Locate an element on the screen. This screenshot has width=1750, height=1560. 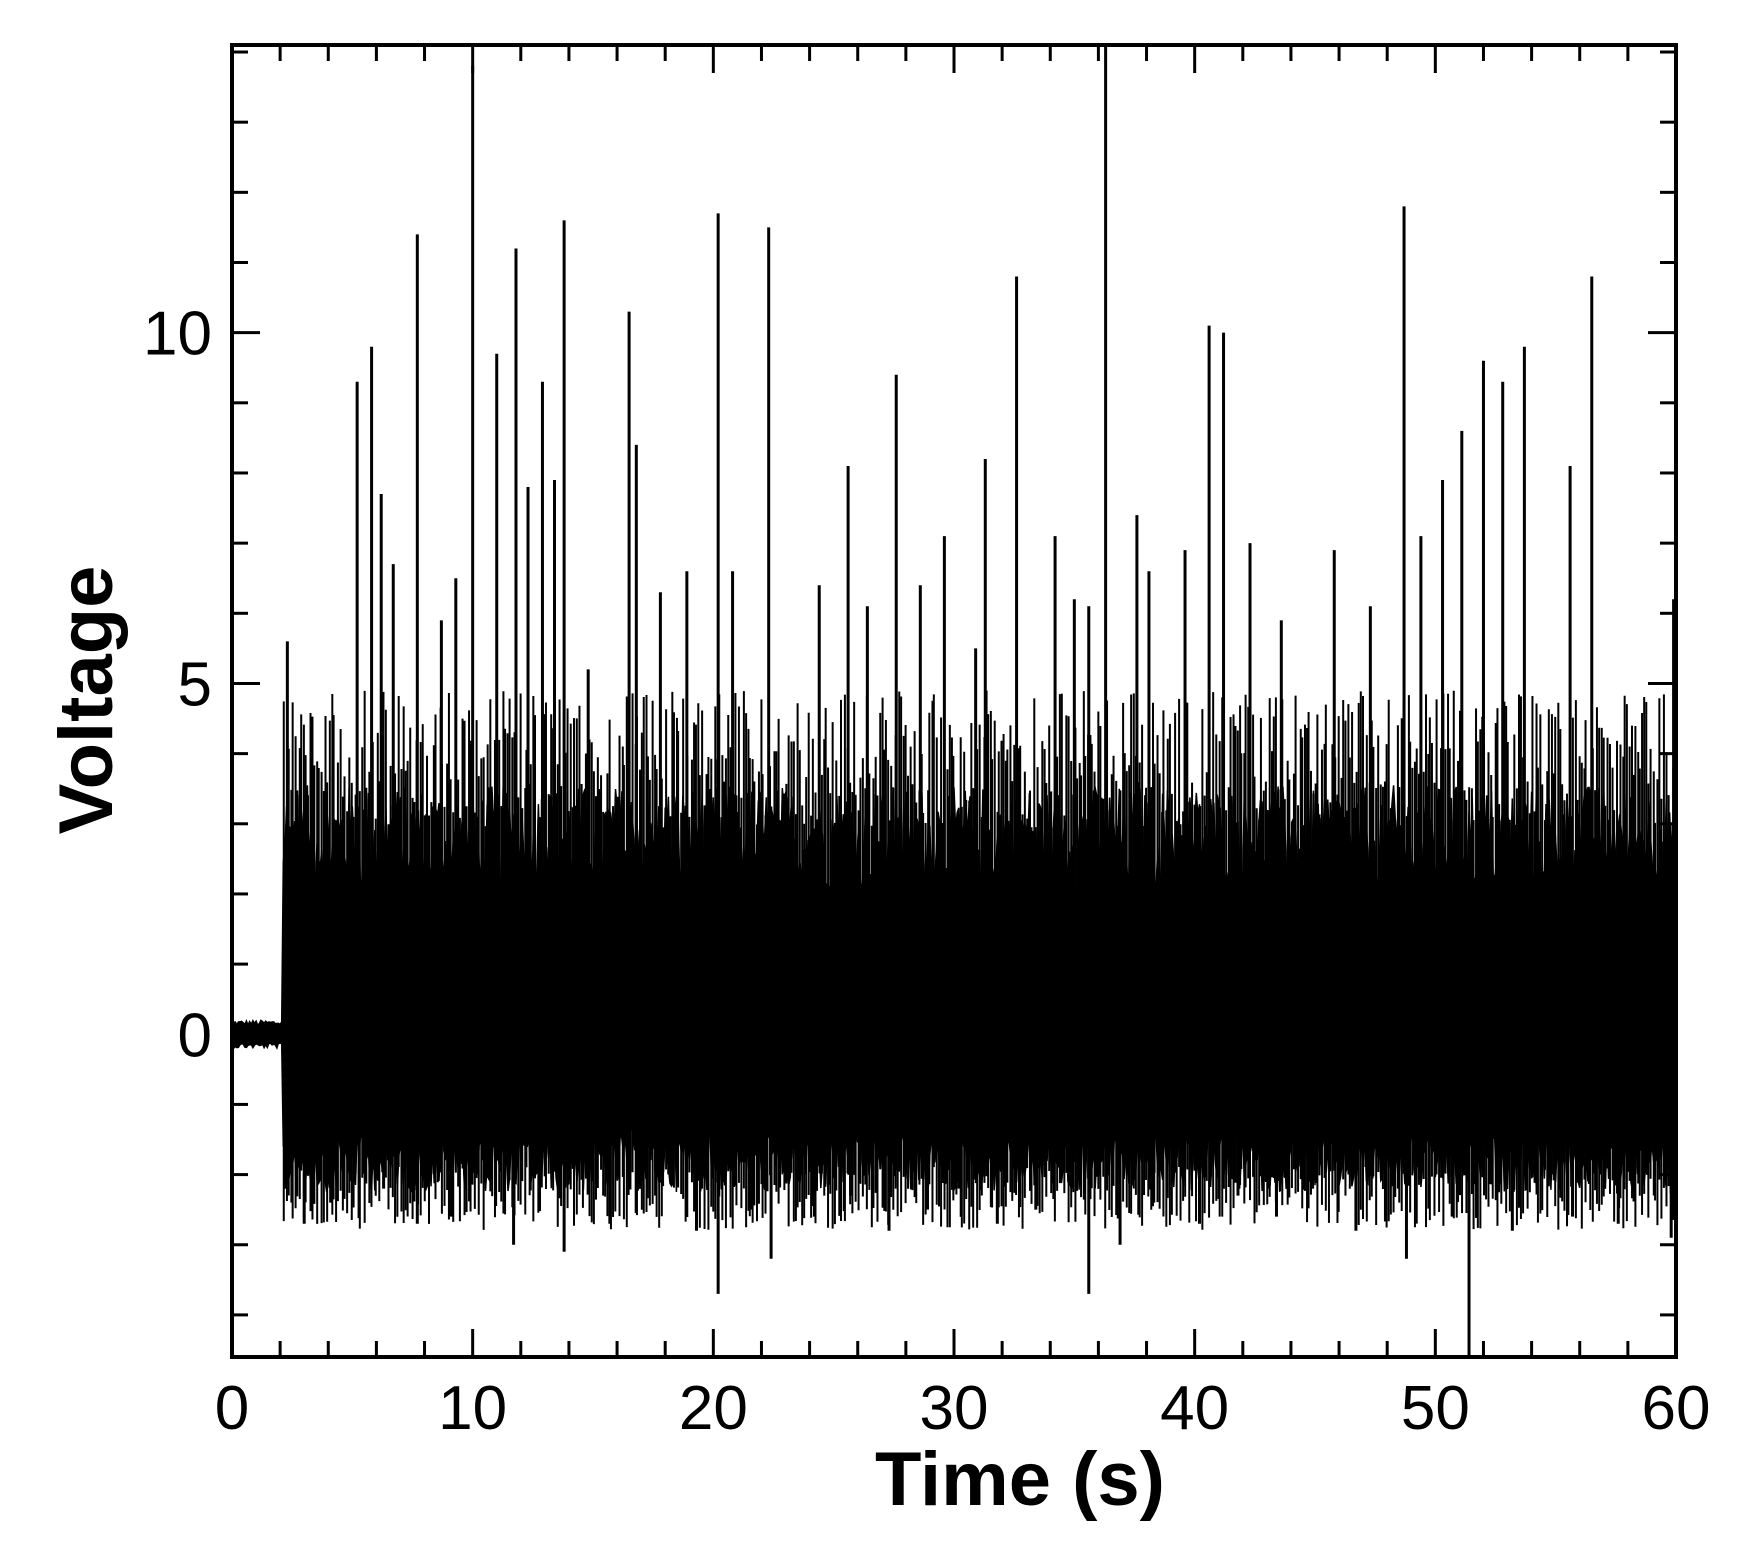
y-tick-label: 0 is located at coordinates (195, 1035).